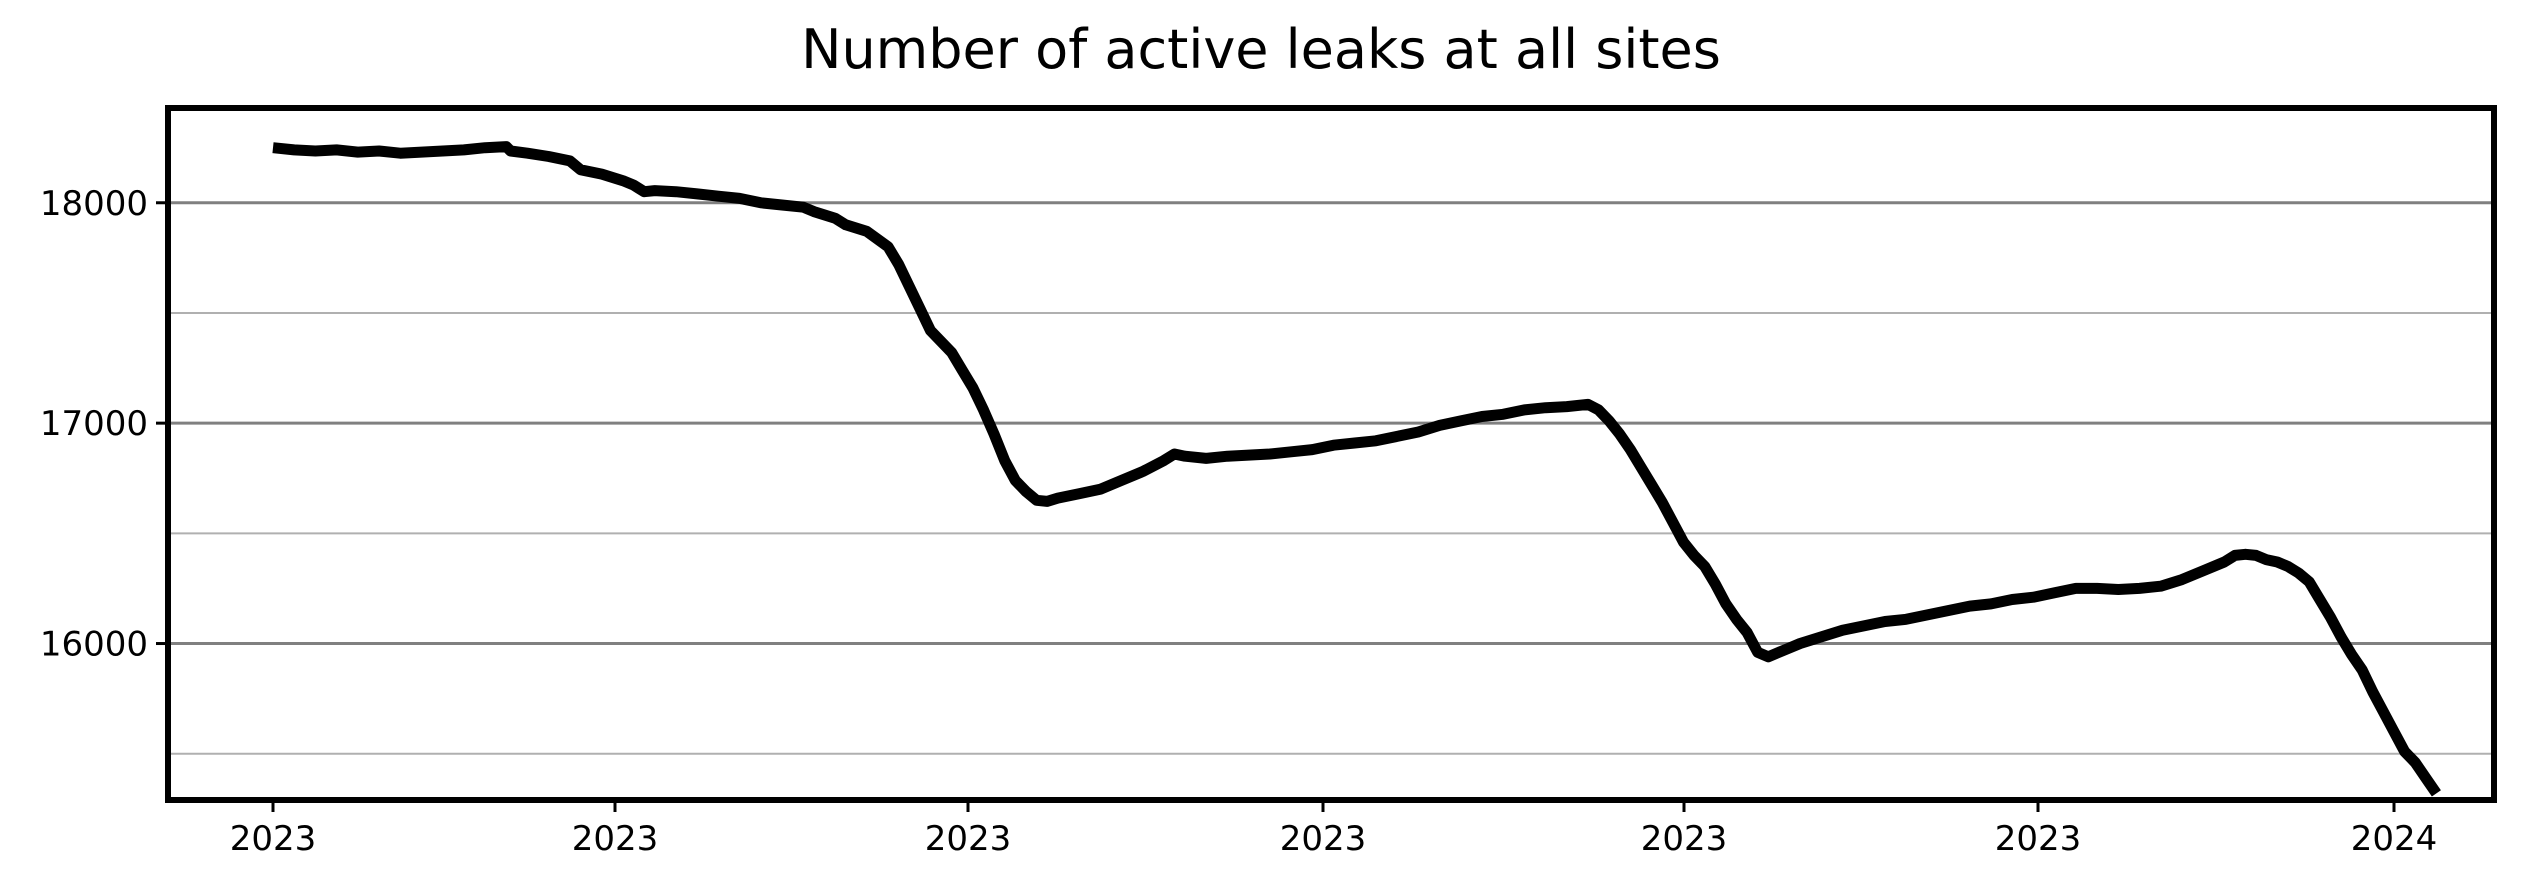 The width and height of the screenshot is (2522, 888). I want to click on x-tick-label-6: 2024, so click(2394, 839).